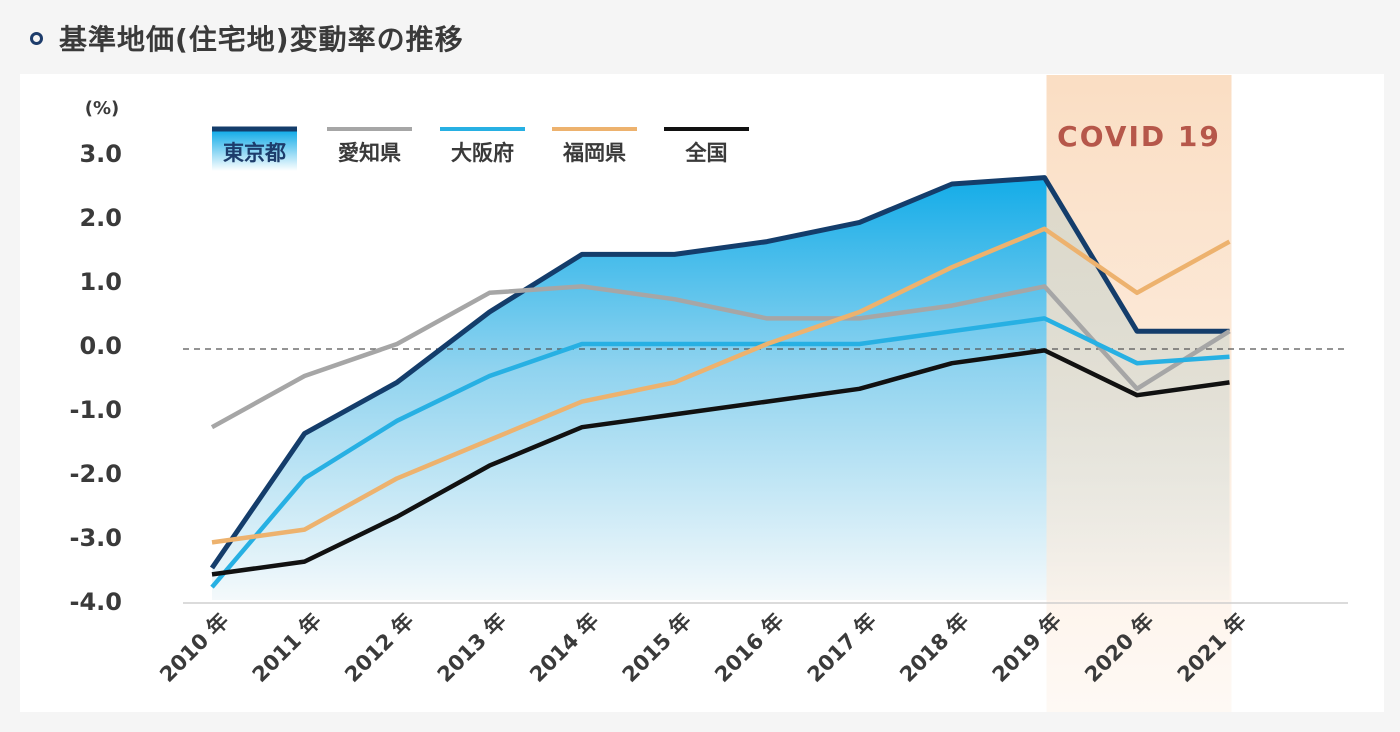  What do you see at coordinates (36, 38) in the screenshot?
I see `title-bullet-icon` at bounding box center [36, 38].